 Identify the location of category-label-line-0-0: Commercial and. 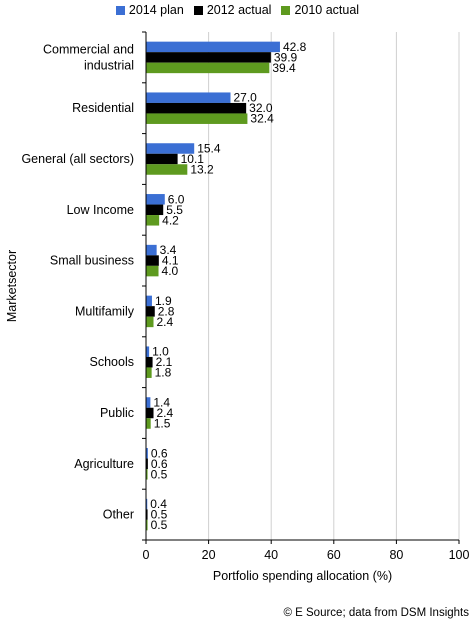
(88, 49).